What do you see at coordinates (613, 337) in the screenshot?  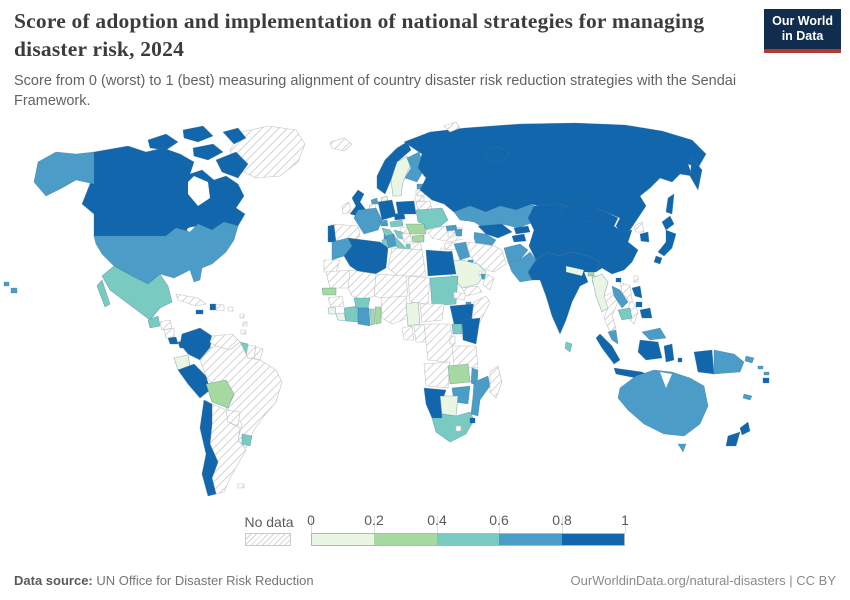 I see `country-malaysia-peninsula` at bounding box center [613, 337].